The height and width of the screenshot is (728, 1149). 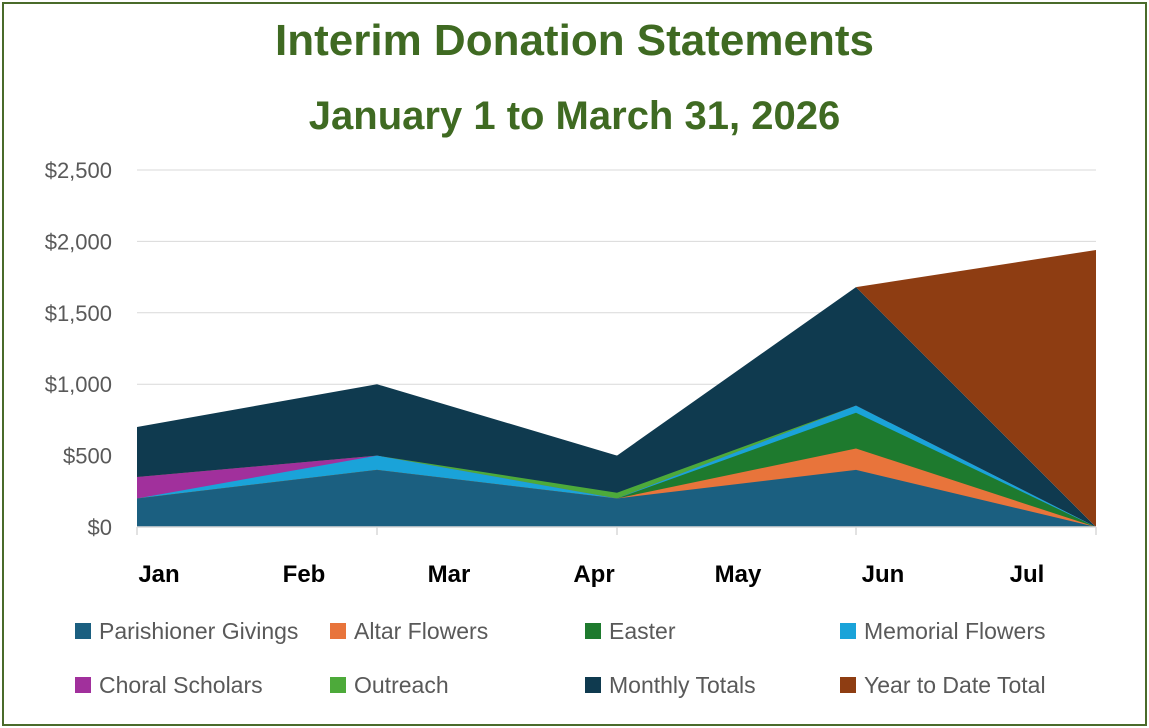 What do you see at coordinates (616, 498) in the screenshot?
I see `parishioner-givings-area` at bounding box center [616, 498].